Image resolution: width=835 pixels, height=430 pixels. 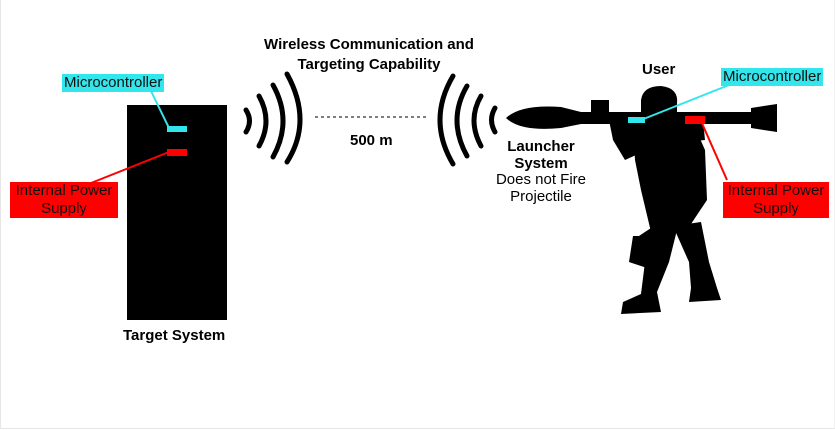 I want to click on launcher-microcontroller-label: Microcontroller, so click(x=772, y=77).